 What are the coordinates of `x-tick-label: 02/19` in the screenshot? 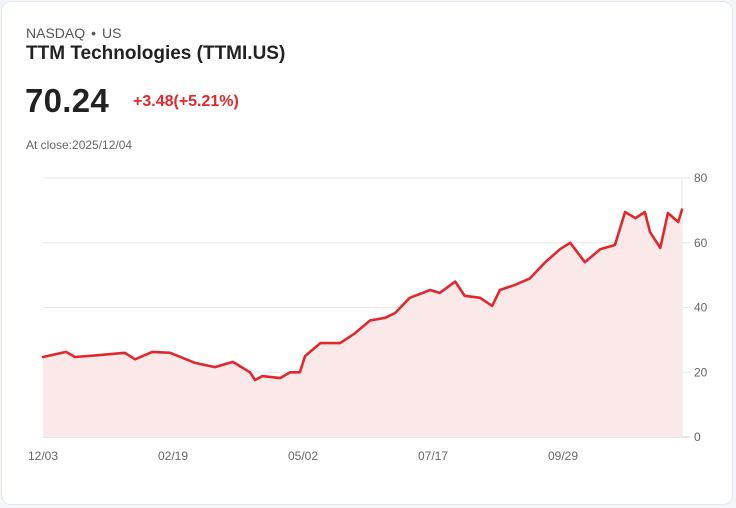 It's located at (173, 456).